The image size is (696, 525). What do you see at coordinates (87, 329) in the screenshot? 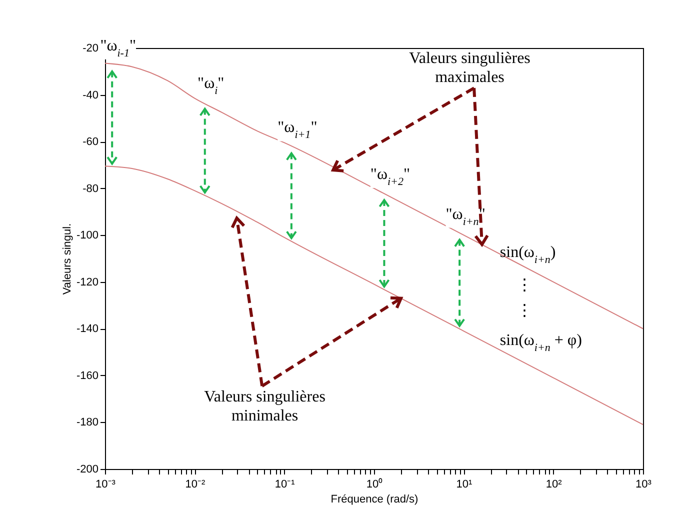
I see `y-tick-label: -140` at bounding box center [87, 329].